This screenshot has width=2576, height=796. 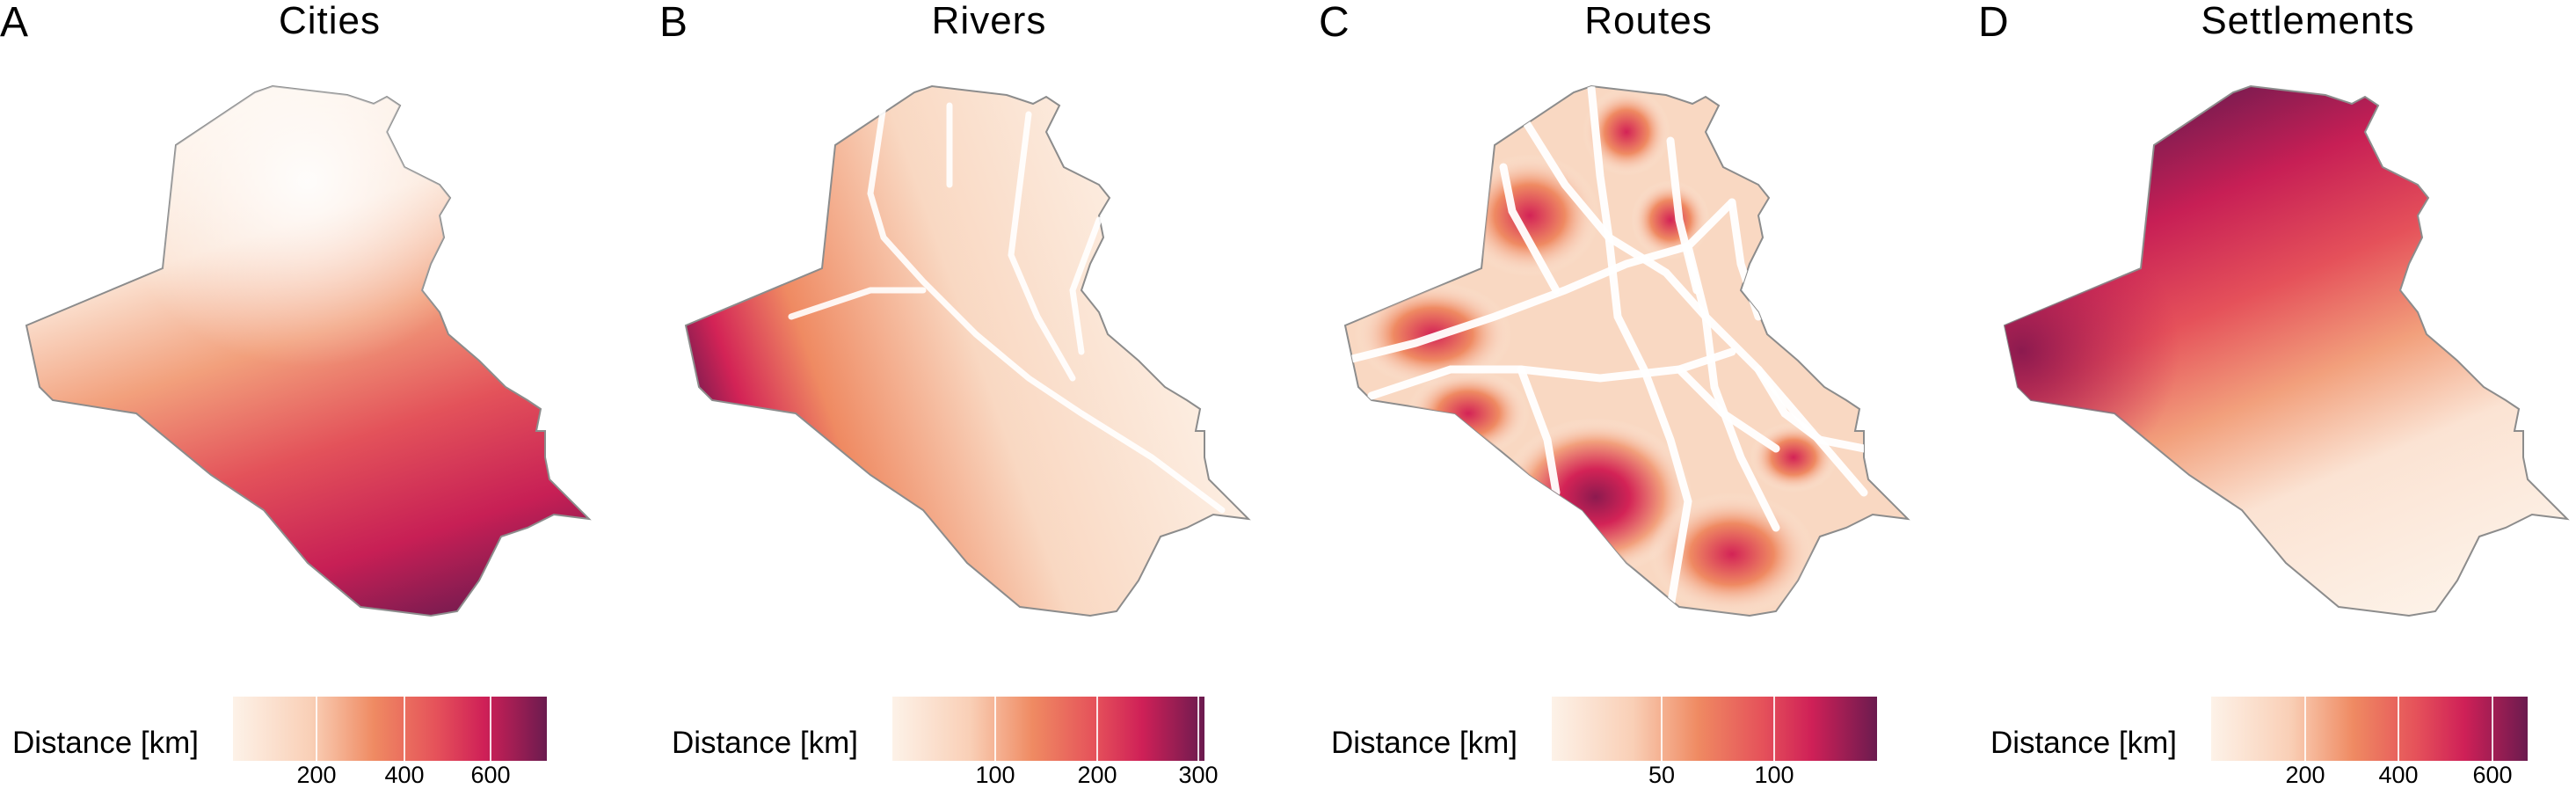 I want to click on river-lines, so click(x=1007, y=308).